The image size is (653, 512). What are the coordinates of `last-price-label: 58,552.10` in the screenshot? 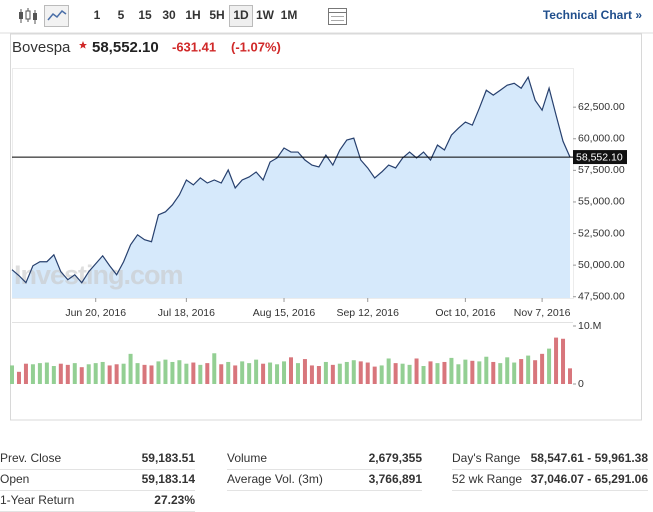 It's located at (599, 157).